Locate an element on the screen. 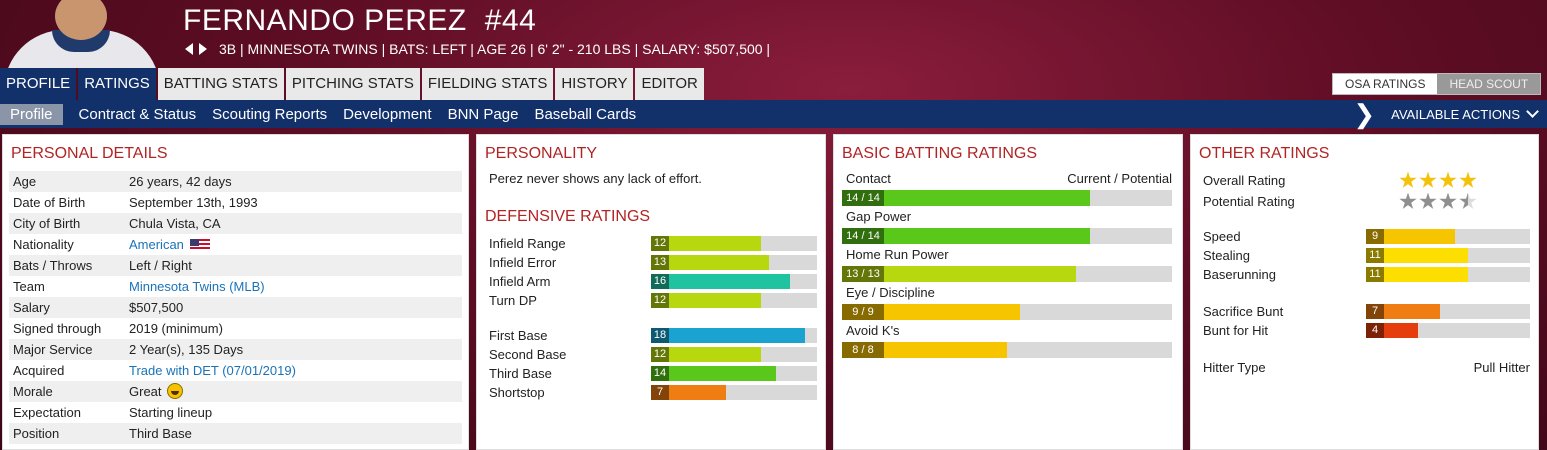 Image resolution: width=1547 pixels, height=450 pixels. batting-rating-bar: 13 / 13 is located at coordinates (1007, 274).